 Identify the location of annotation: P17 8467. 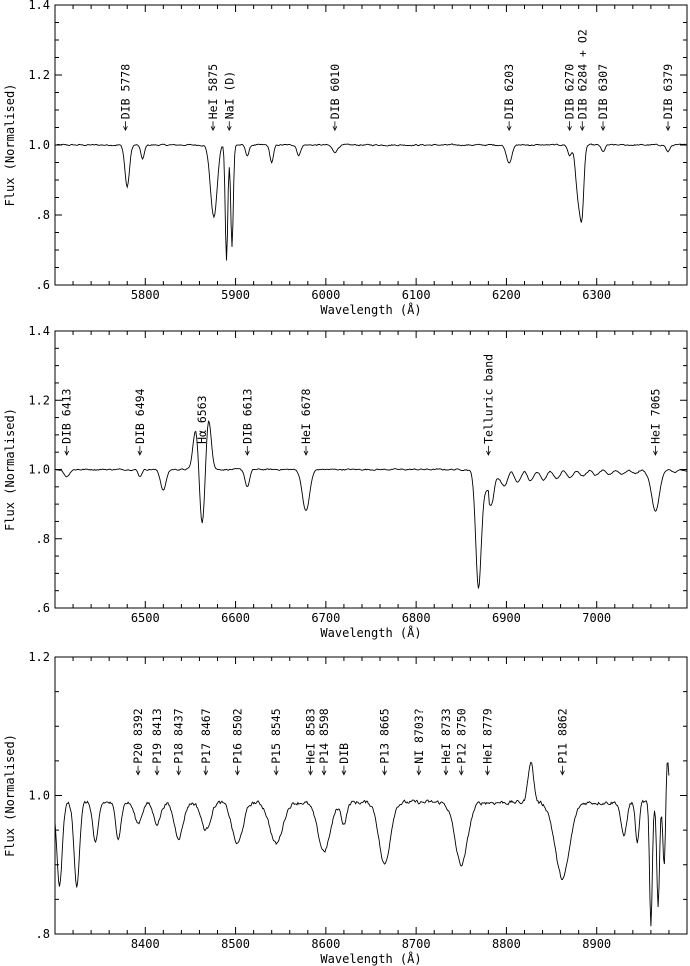
(206, 742).